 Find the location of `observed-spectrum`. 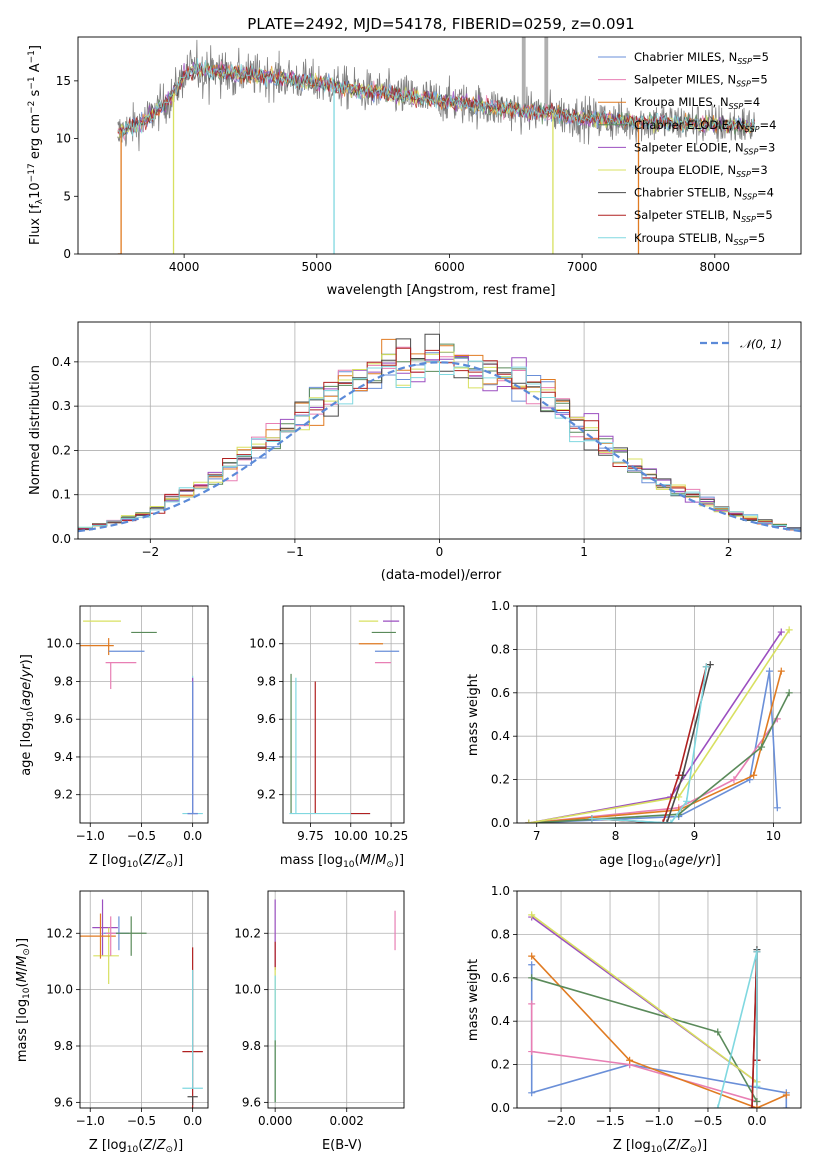

observed-spectrum is located at coordinates (436, 95).